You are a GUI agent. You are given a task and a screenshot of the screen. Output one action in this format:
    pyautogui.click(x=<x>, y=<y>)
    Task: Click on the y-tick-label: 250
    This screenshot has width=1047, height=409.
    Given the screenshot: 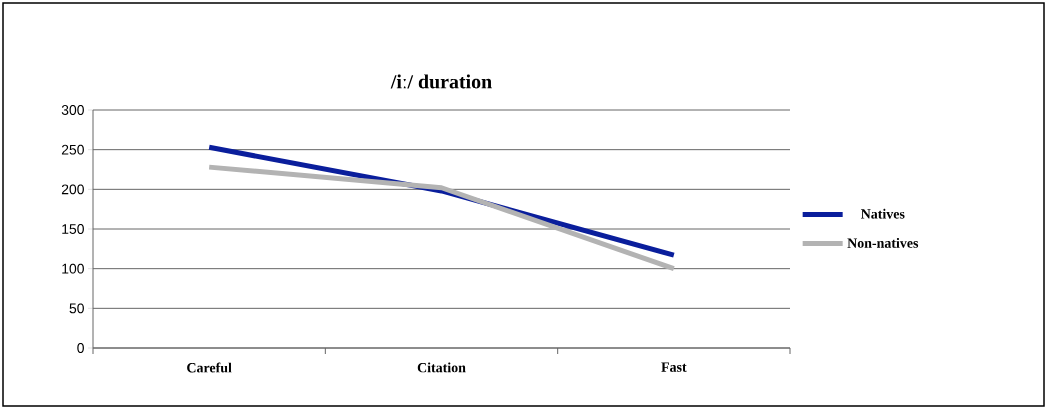 What is the action you would take?
    pyautogui.click(x=72, y=149)
    